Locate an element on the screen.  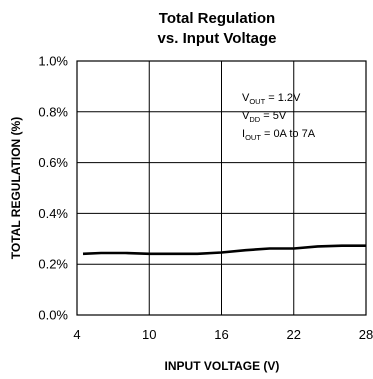
x-tick-label: 22 is located at coordinates (294, 334).